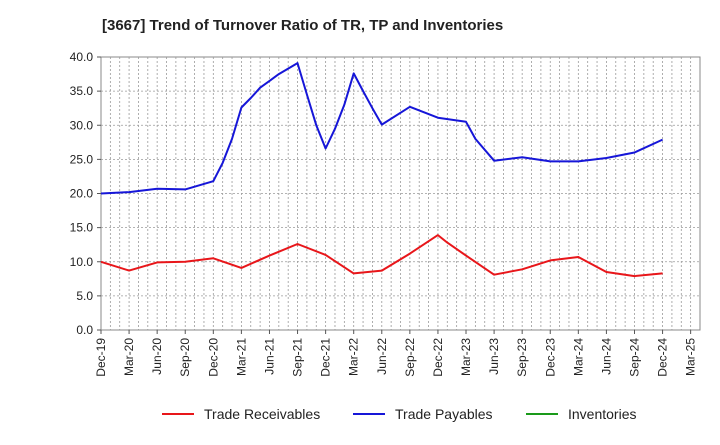 The width and height of the screenshot is (720, 445). What do you see at coordinates (82, 262) in the screenshot?
I see `y-tick-label: 10.0` at bounding box center [82, 262].